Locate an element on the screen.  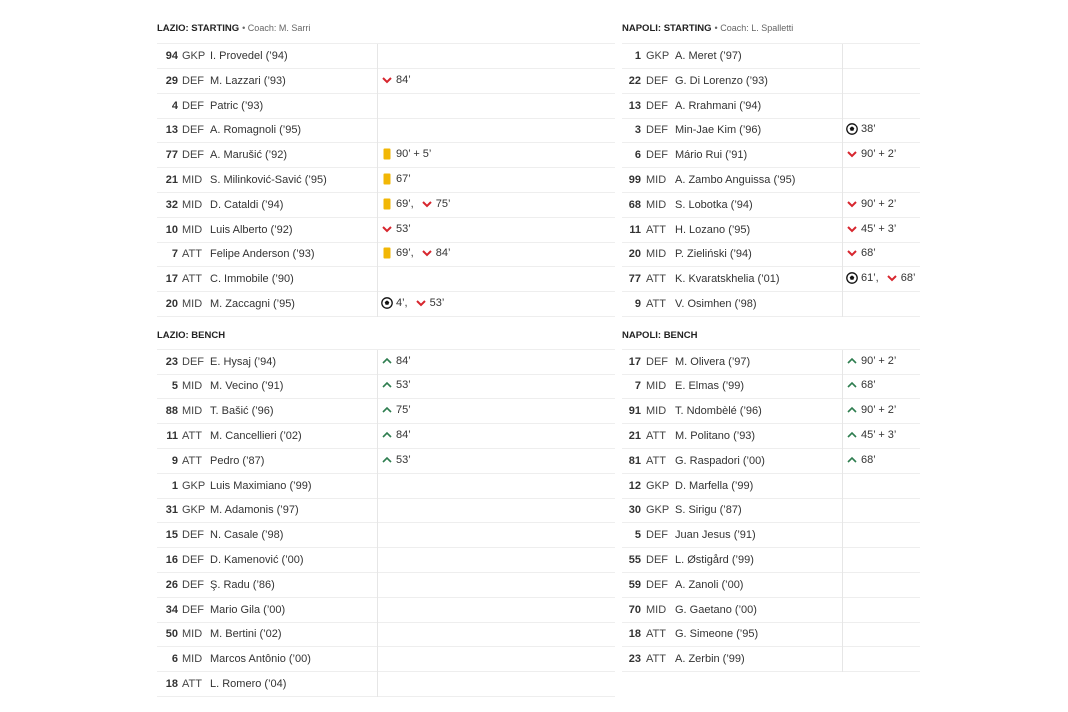
goal-icon is located at coordinates (852, 129).